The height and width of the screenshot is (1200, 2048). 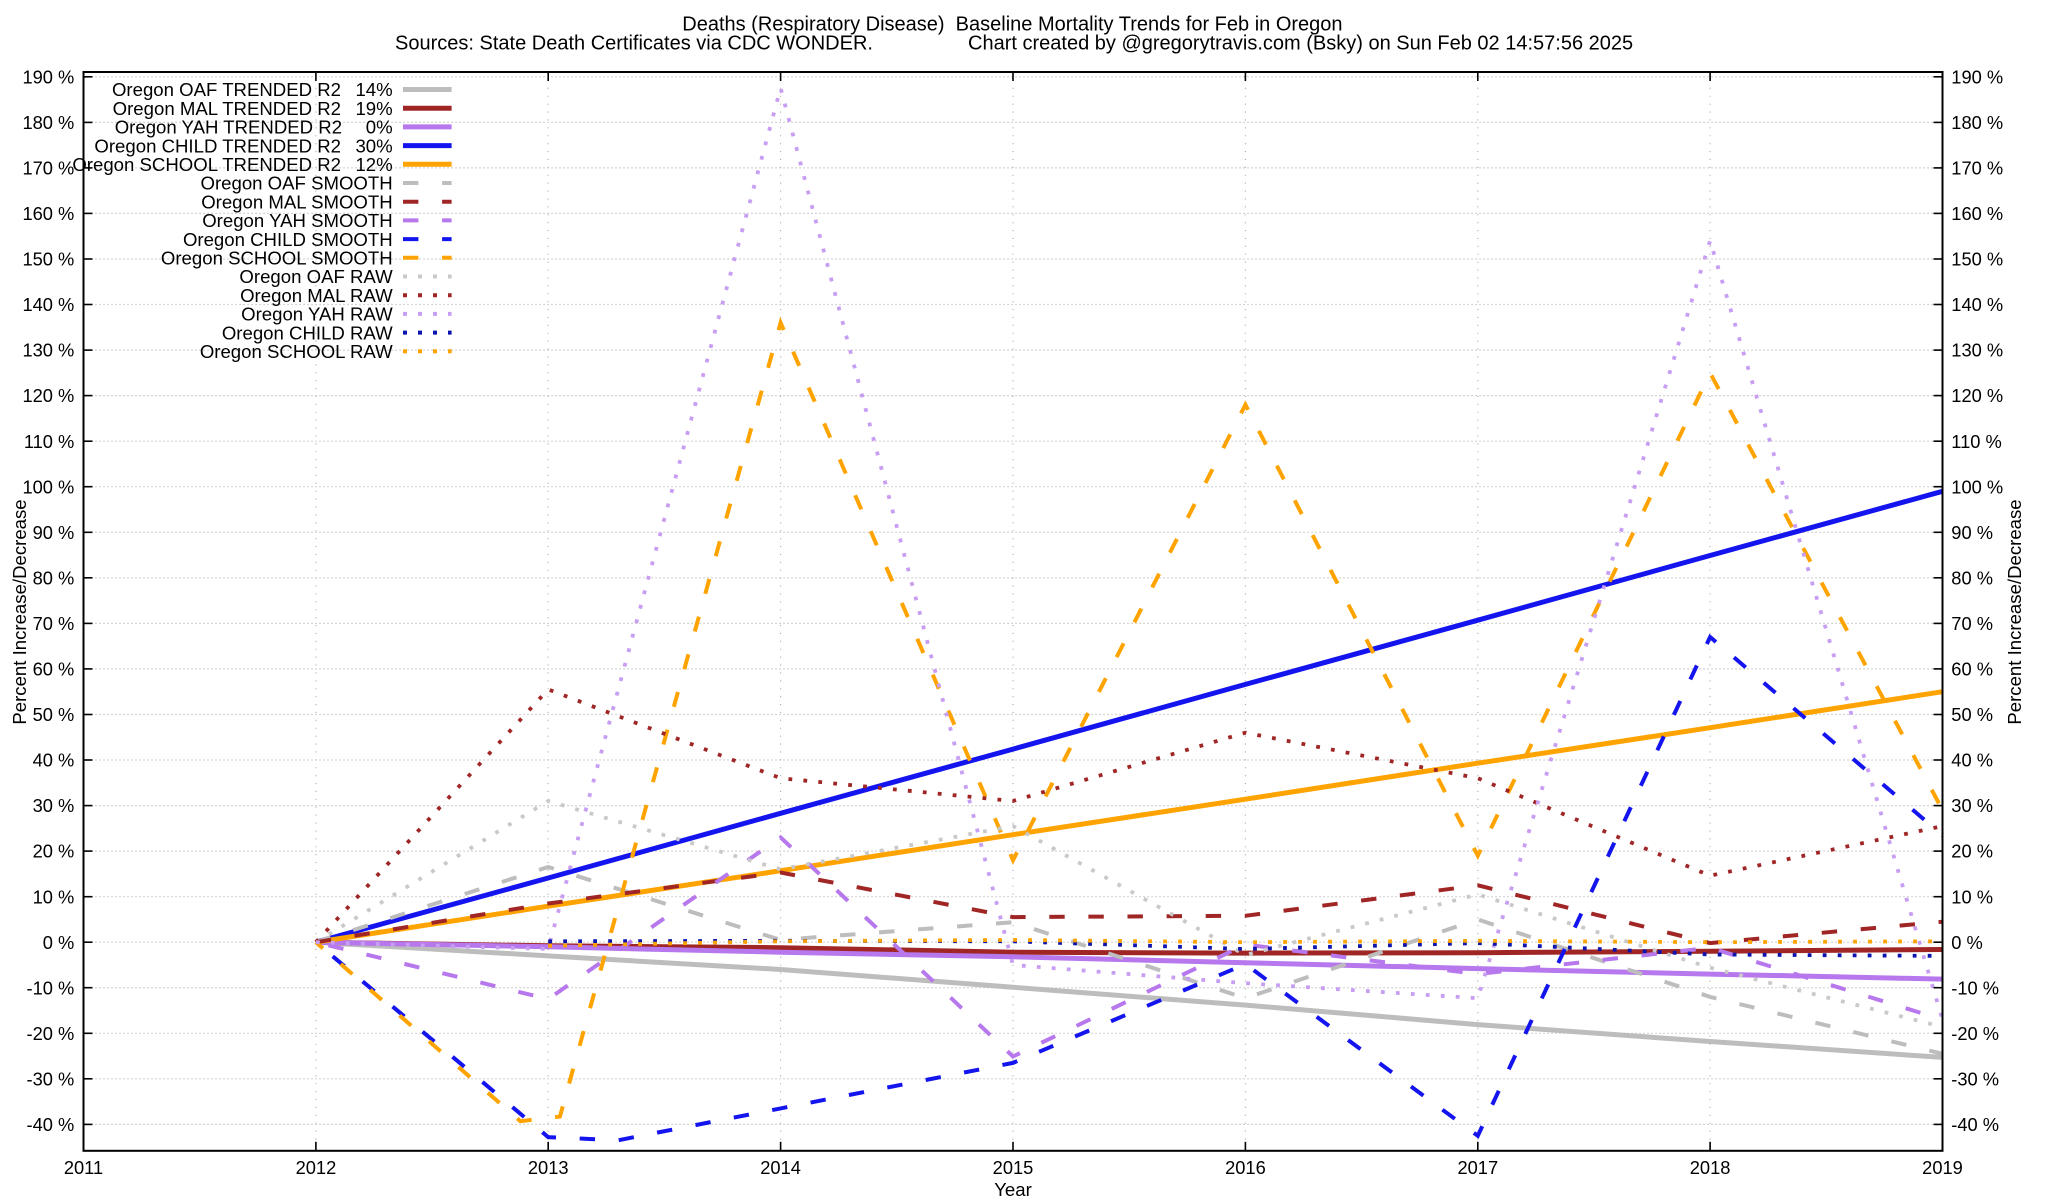 What do you see at coordinates (316, 276) in the screenshot?
I see `svg-text: Oregon OAF RAW` at bounding box center [316, 276].